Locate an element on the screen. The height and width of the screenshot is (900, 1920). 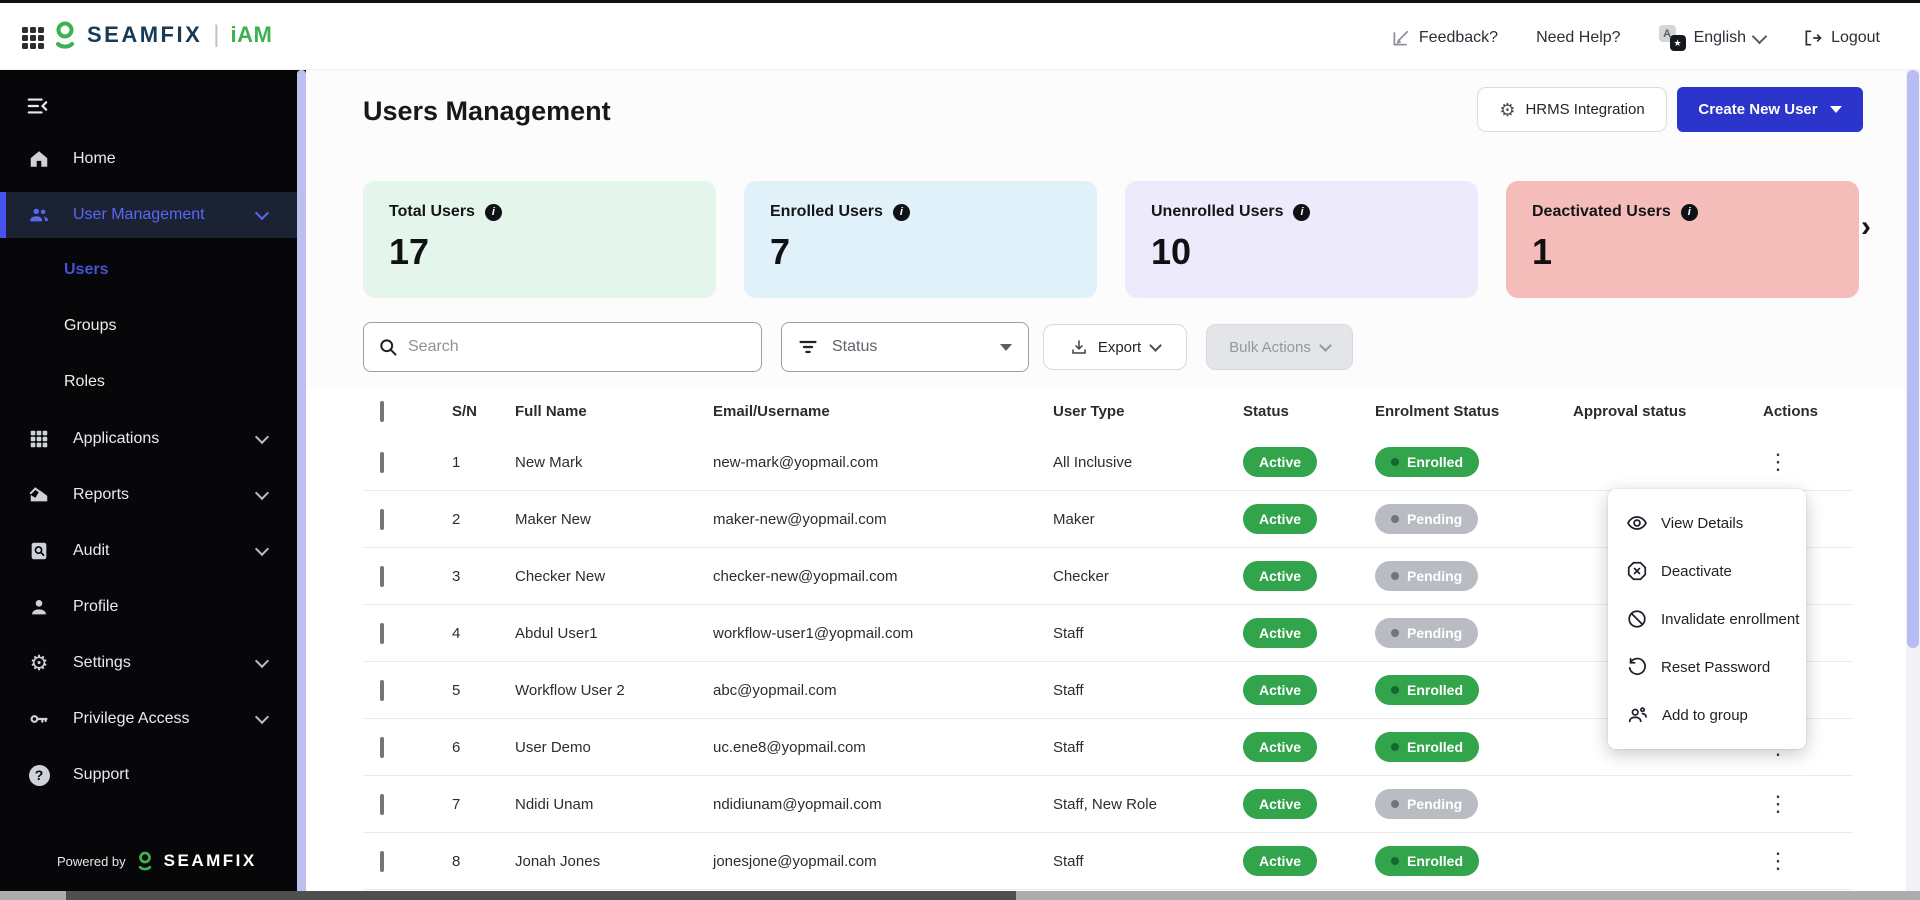
cell-fullname: Maker New is located at coordinates (553, 519).